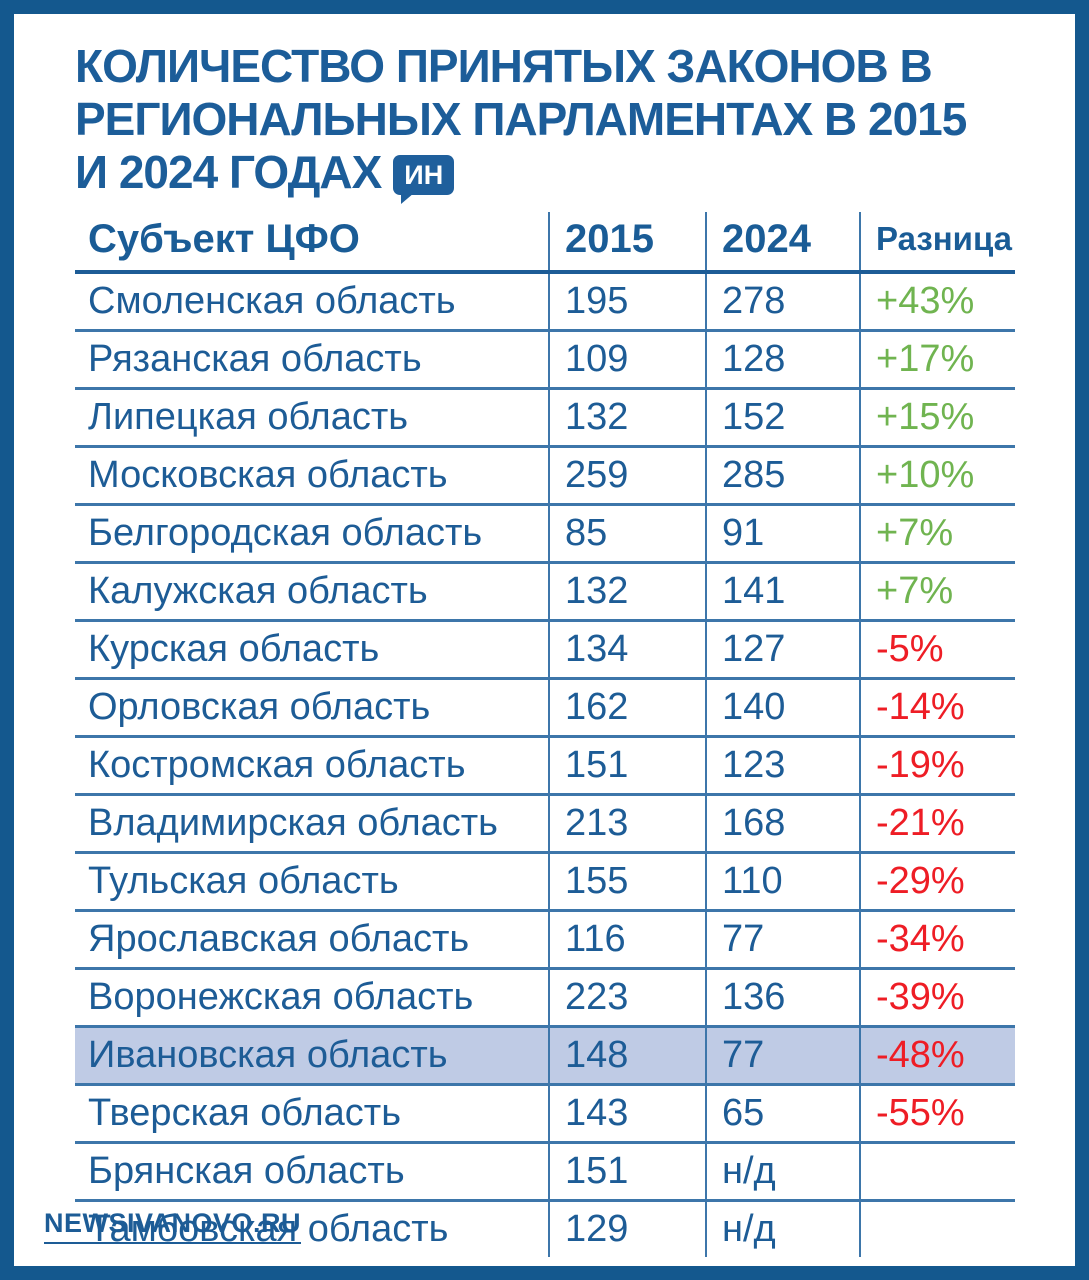  What do you see at coordinates (521, 119) in the screenshot?
I see `title-line-2: РЕГИОНАЛЬНЫХ ПАРЛАМЕНТАХ В 2015` at bounding box center [521, 119].